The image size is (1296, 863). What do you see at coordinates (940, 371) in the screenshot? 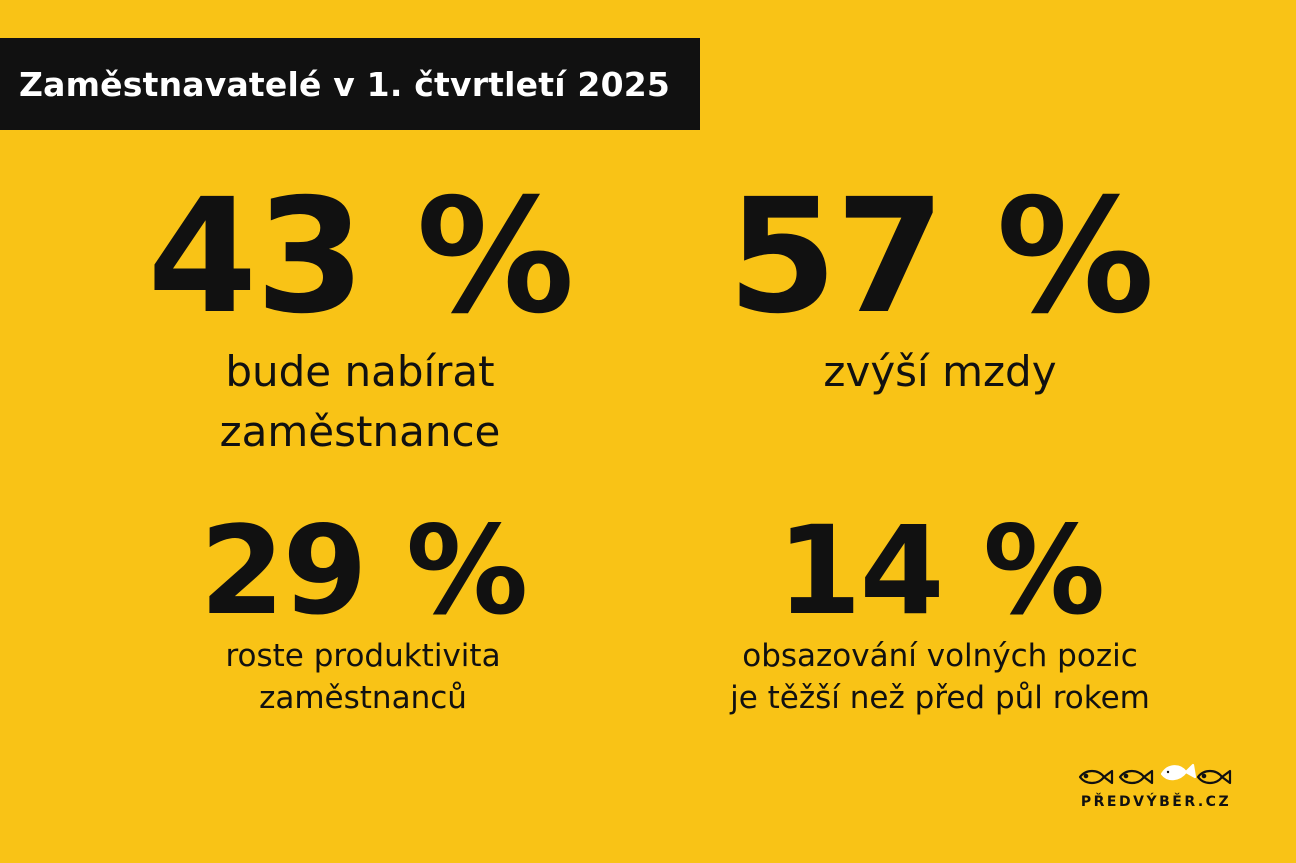
I see `stat-label-line: zvýší mzdy` at bounding box center [940, 371].